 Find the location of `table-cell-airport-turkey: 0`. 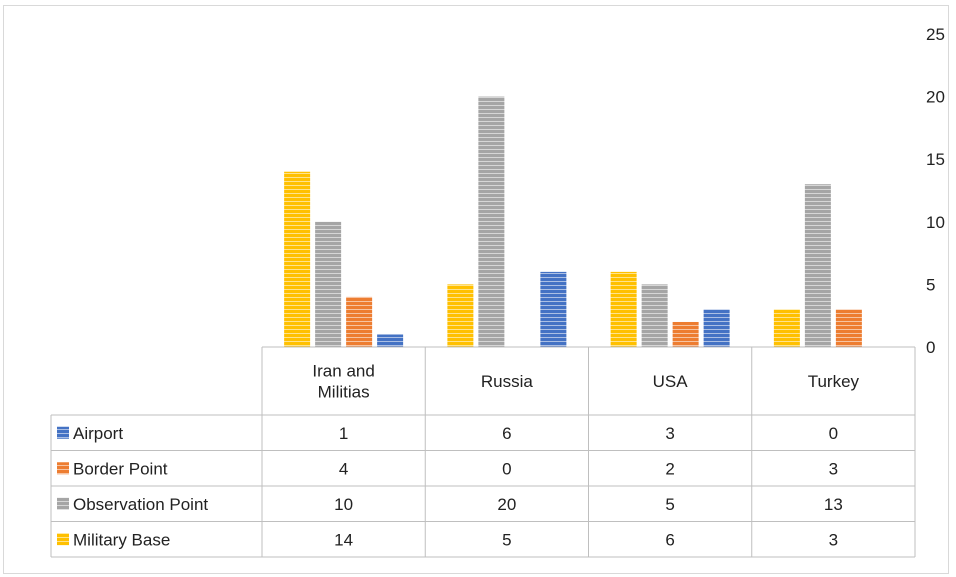

table-cell-airport-turkey: 0 is located at coordinates (833, 433).